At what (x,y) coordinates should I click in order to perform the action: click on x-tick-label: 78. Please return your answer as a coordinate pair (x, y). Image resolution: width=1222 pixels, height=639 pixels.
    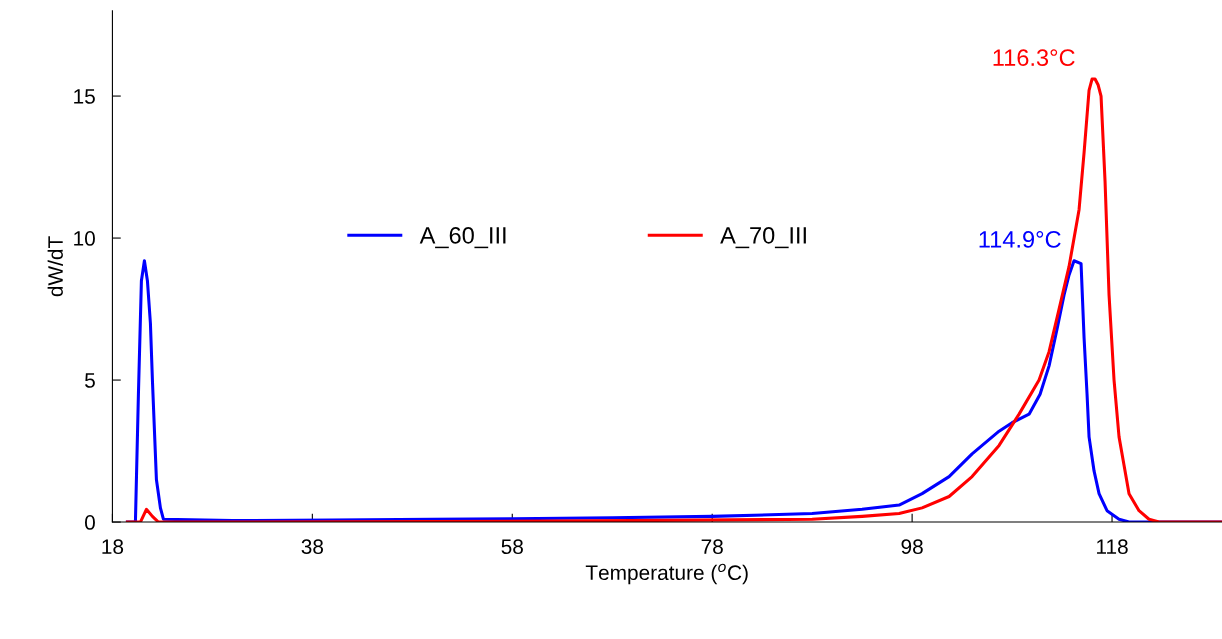
    Looking at the image, I should click on (712, 547).